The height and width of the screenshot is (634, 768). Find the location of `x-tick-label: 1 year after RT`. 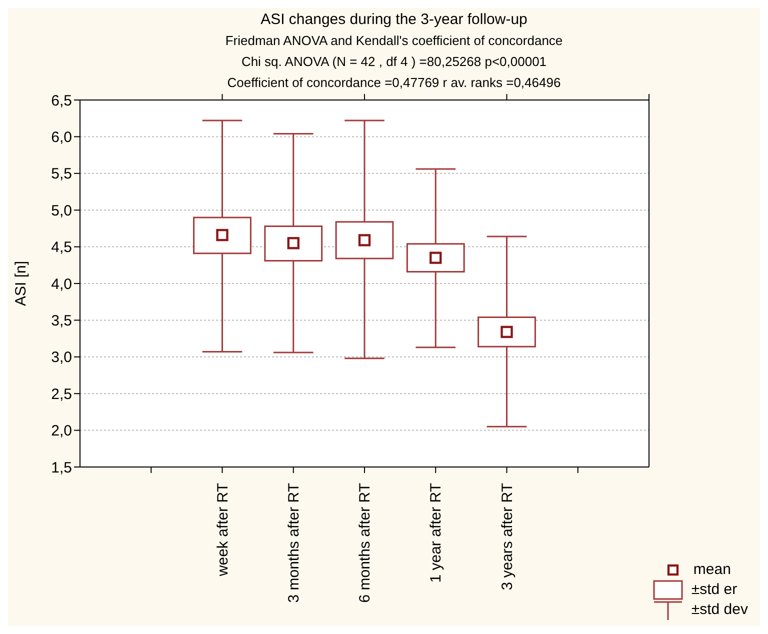

x-tick-label: 1 year after RT is located at coordinates (436, 533).